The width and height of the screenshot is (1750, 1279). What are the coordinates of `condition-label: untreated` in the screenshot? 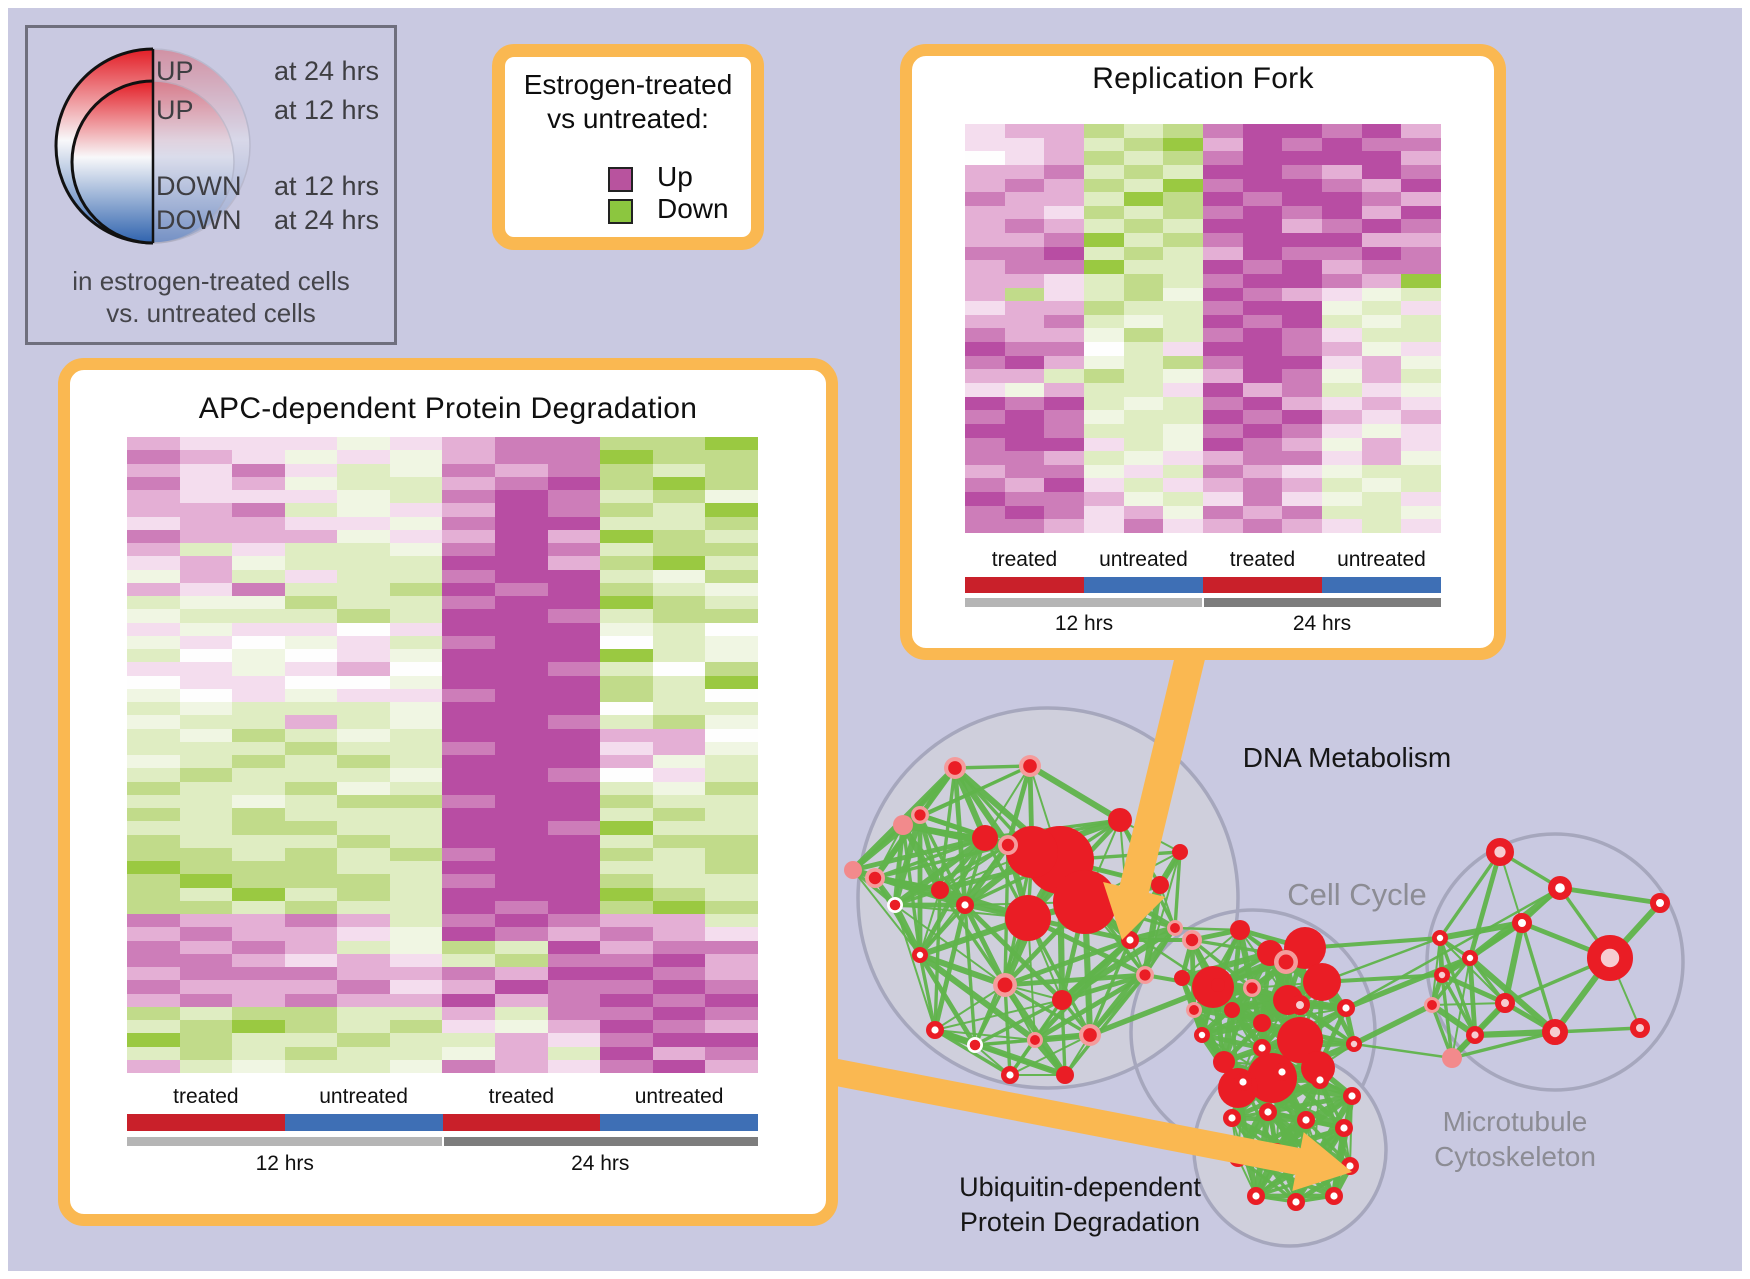 It's located at (363, 1096).